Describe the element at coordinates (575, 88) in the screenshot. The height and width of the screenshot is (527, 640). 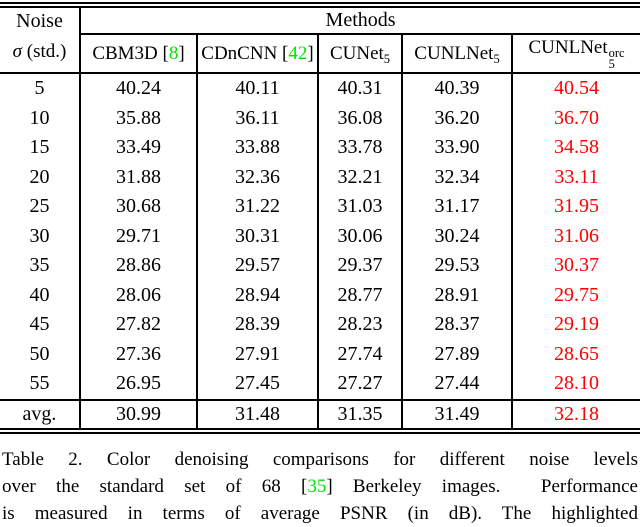
I see `psnr-value-cell: 40.54` at that location.